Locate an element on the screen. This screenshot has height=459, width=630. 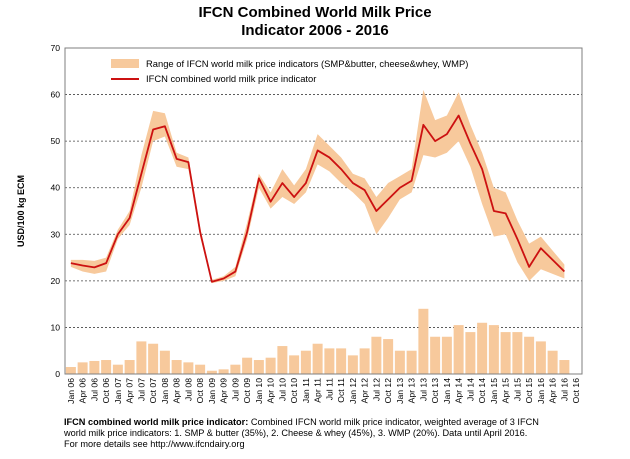
x-tick-label: Jan 06 is located at coordinates (71, 391).